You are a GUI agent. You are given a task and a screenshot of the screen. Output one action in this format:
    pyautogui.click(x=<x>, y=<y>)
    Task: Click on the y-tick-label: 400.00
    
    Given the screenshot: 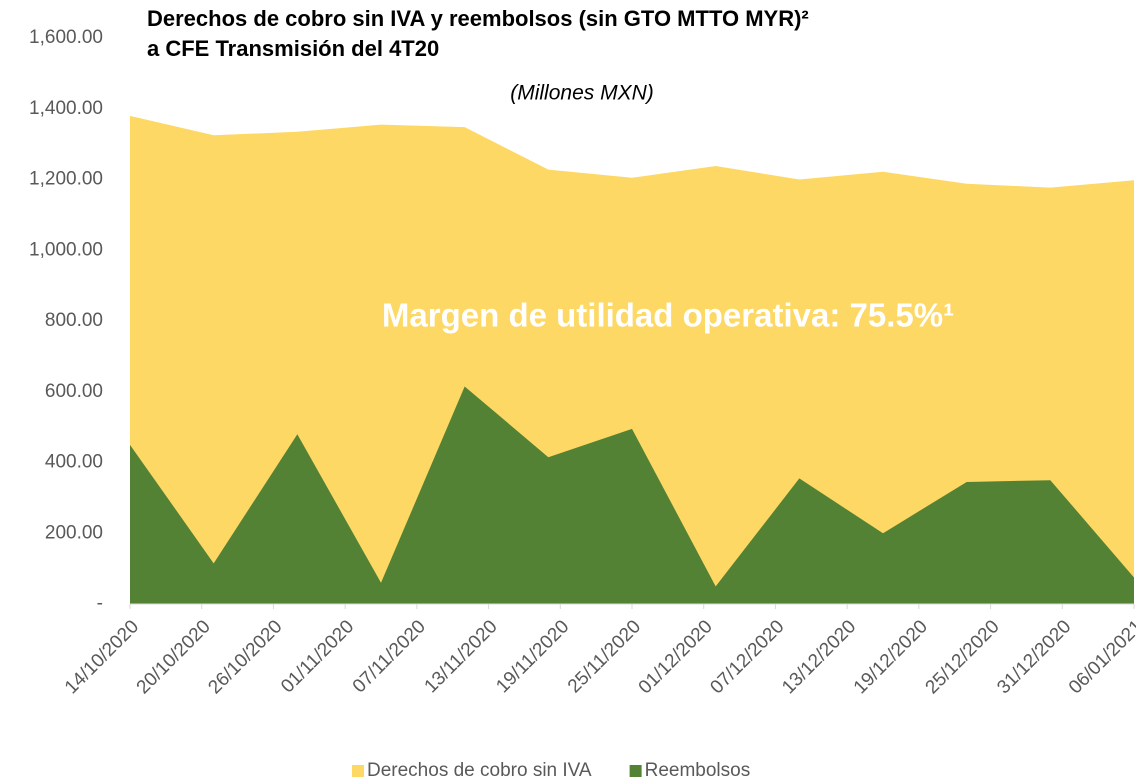 What is the action you would take?
    pyautogui.click(x=74, y=462)
    